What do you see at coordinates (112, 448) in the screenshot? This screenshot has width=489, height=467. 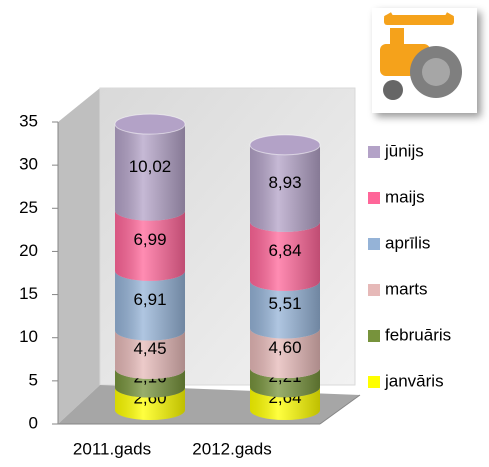 I see `x-tick-label: 2011.gads` at bounding box center [112, 448].